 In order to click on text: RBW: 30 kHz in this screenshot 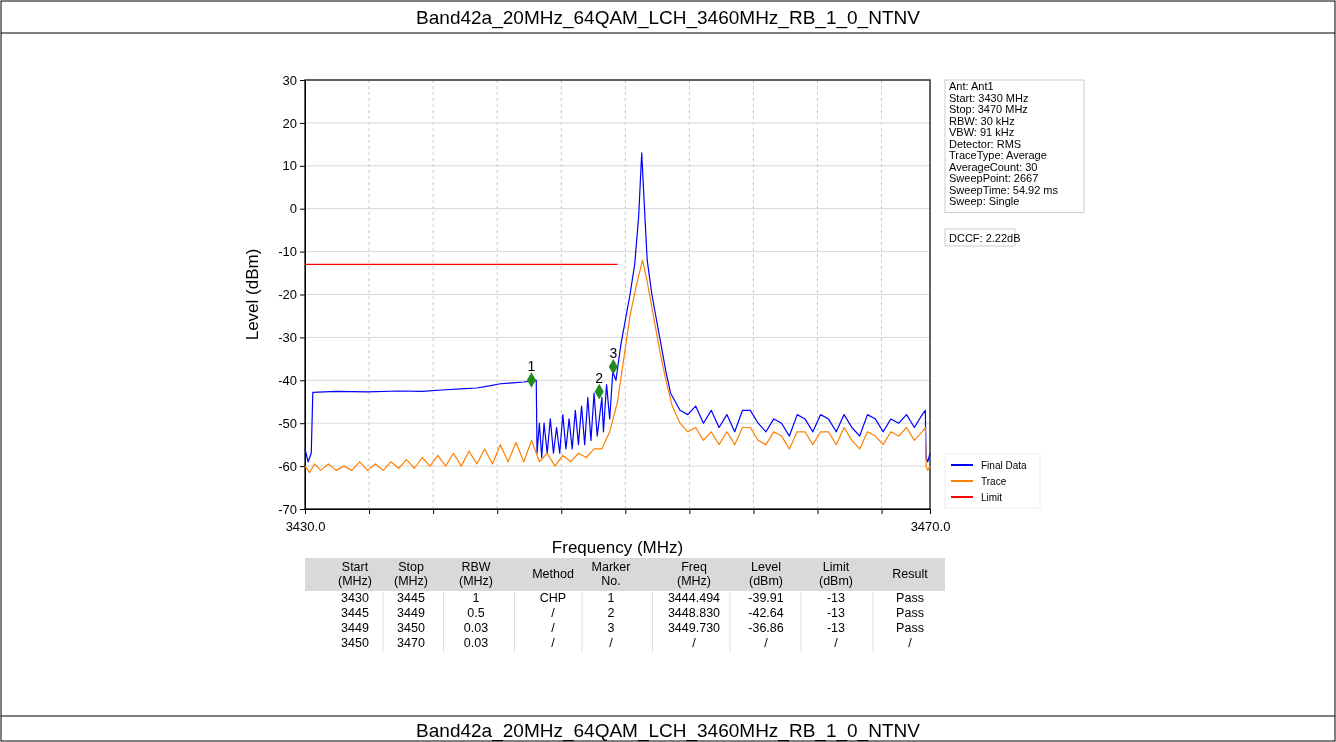, I will do `click(982, 120)`.